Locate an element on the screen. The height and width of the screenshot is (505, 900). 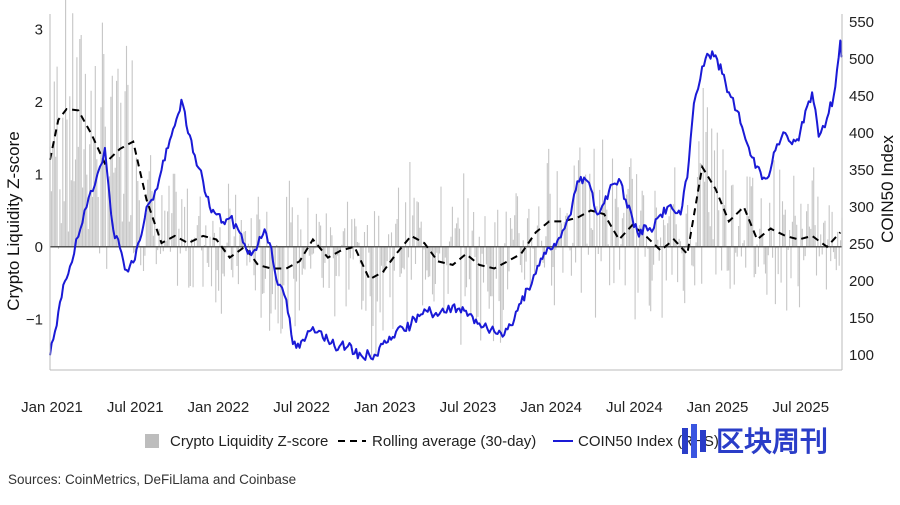
watermark-logo: 区块周刊 is located at coordinates (790, 441).